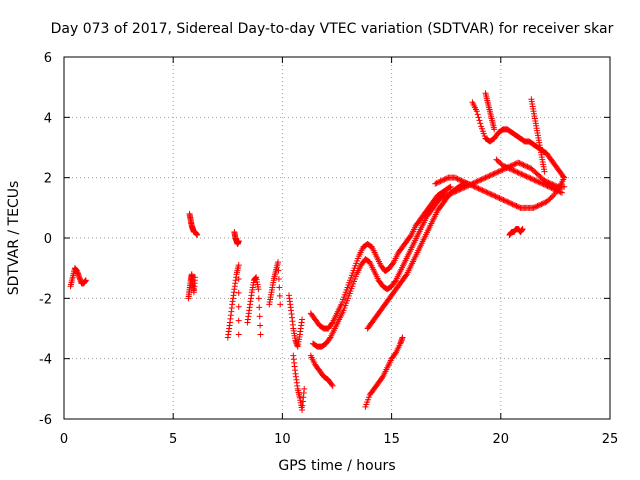 This screenshot has width=640, height=480. I want to click on y-tick-label: 6, so click(48, 58).